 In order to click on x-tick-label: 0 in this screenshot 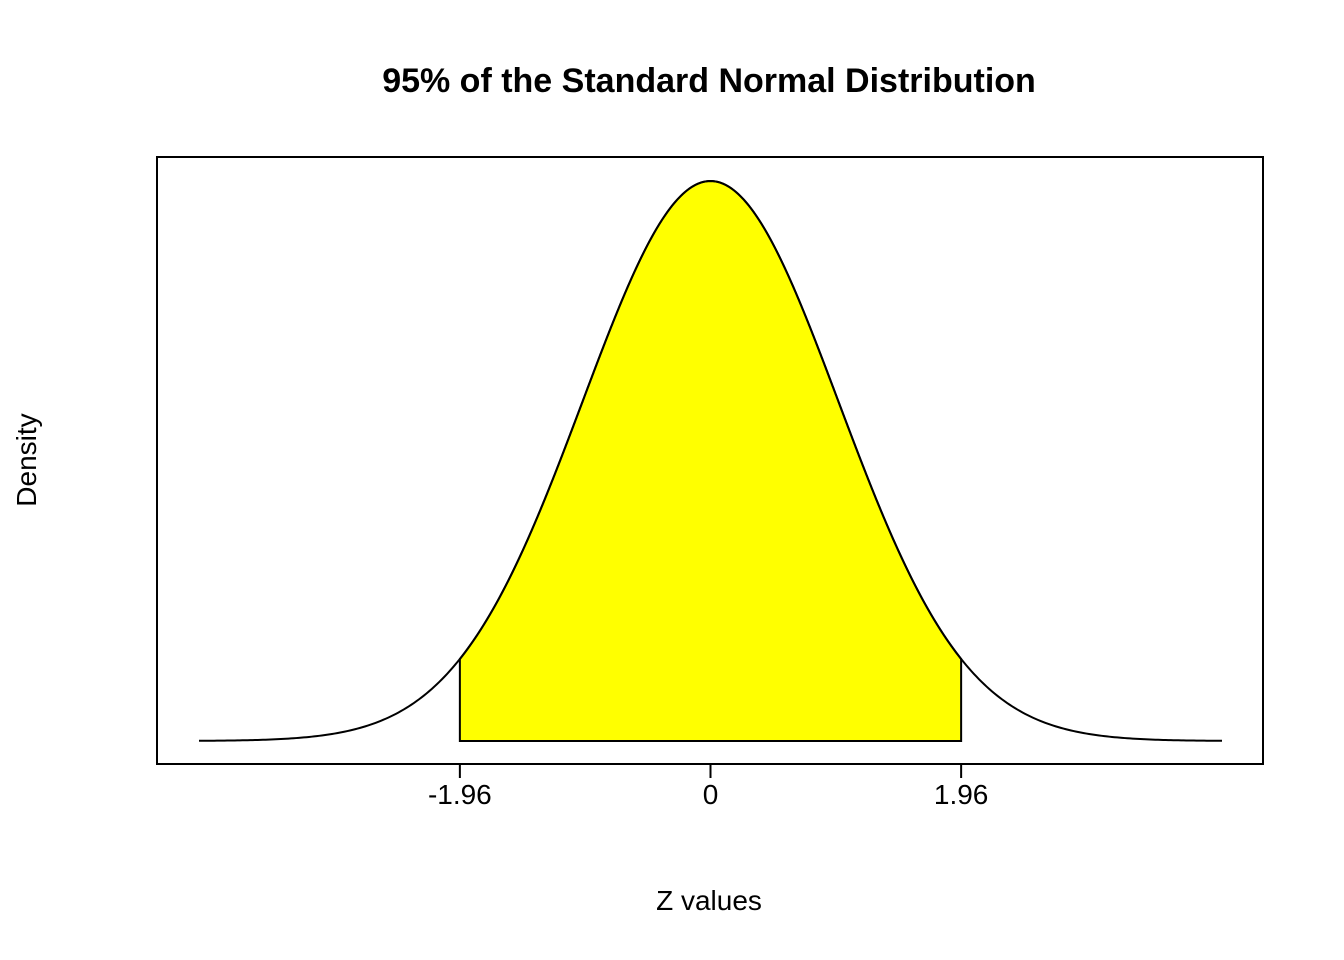, I will do `click(711, 794)`.